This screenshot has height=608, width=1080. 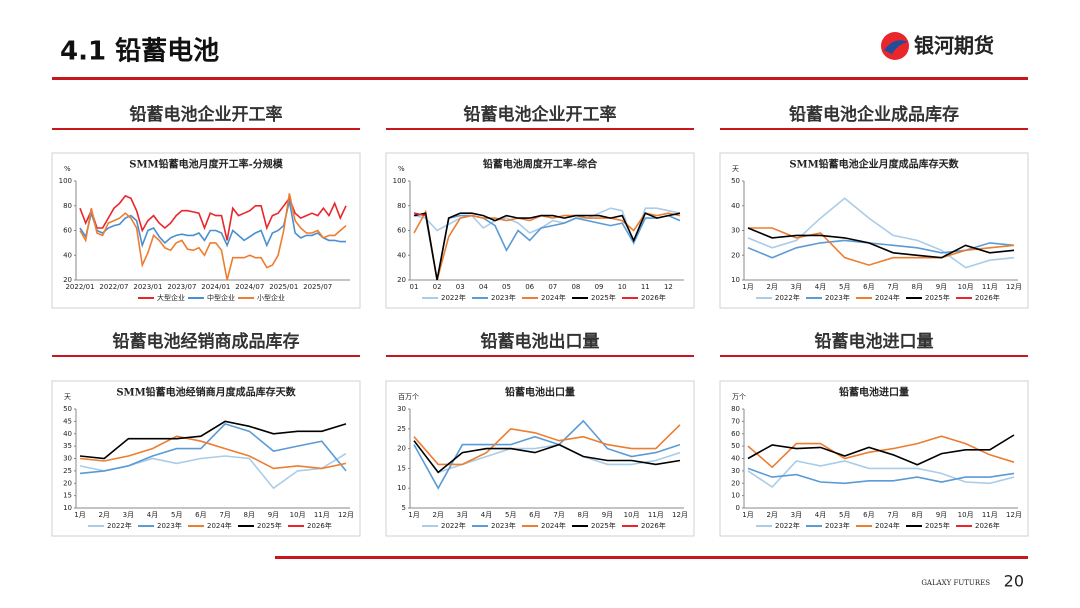 I want to click on y-tick-label: 100, so click(x=65, y=181).